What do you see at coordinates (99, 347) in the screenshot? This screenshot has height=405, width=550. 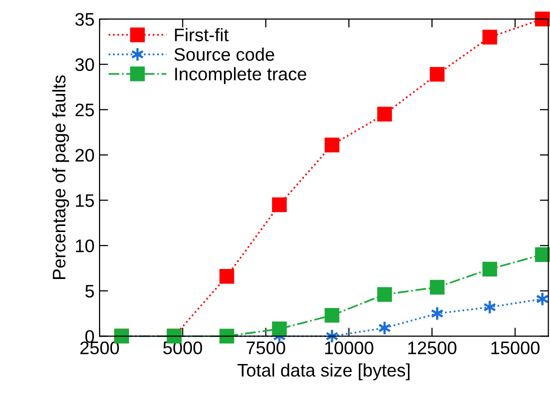 I see `x-tick-label: 2500` at bounding box center [99, 347].